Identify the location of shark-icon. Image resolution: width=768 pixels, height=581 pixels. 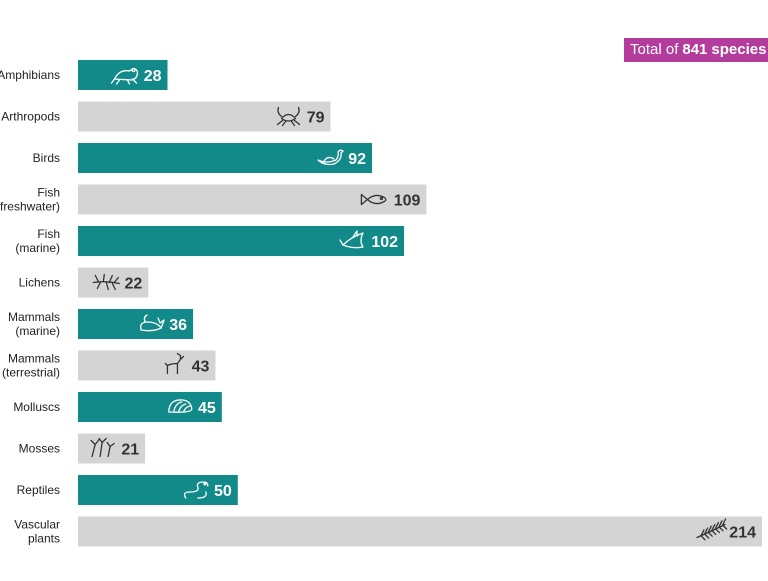
(351, 239).